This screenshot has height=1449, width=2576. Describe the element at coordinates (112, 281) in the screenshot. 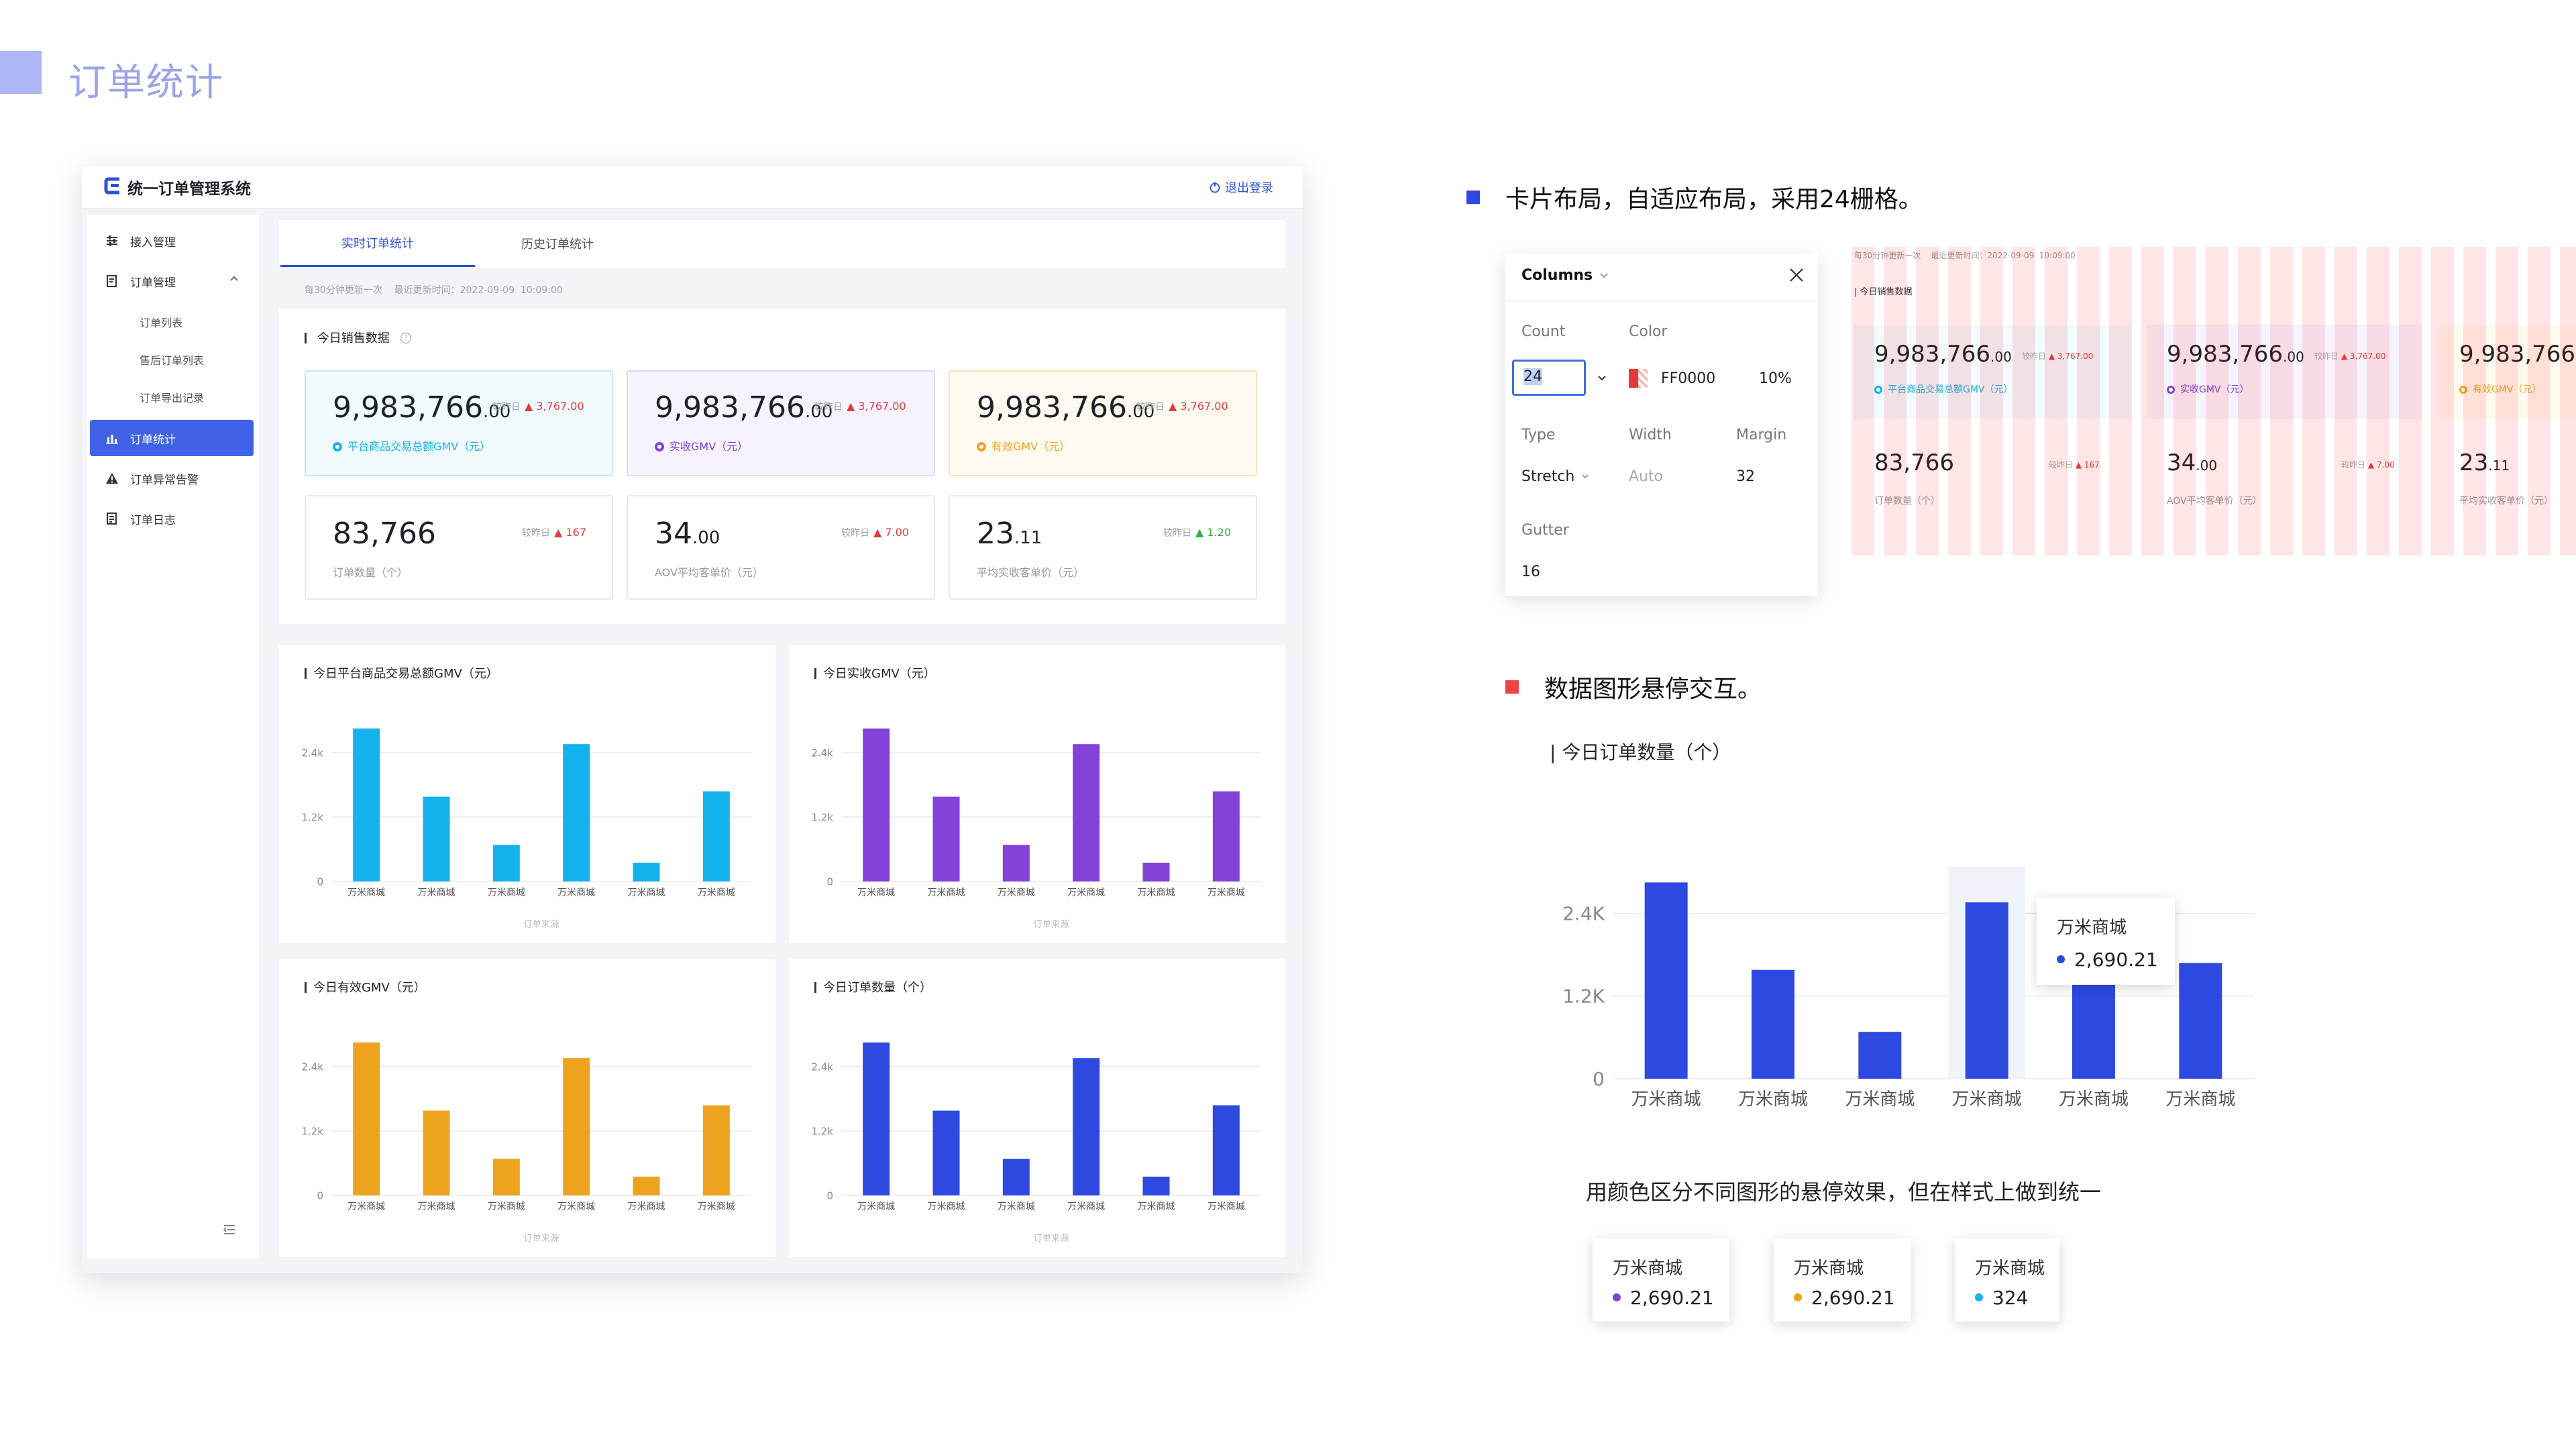

I see `order-icon` at that location.